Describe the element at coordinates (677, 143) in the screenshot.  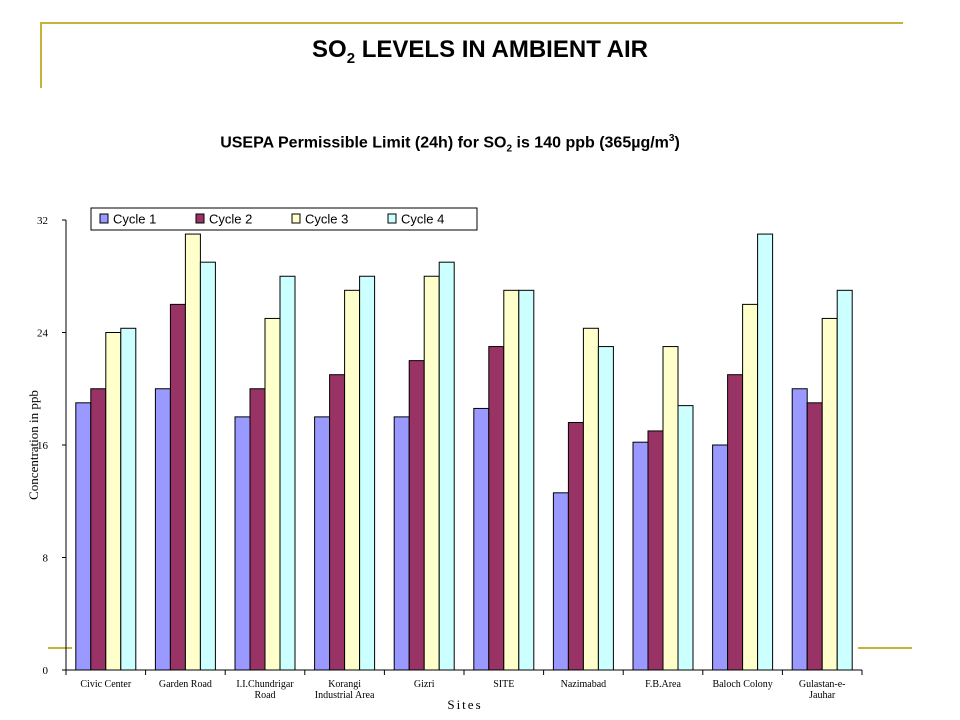
I see `subtitle-part-d: )` at that location.